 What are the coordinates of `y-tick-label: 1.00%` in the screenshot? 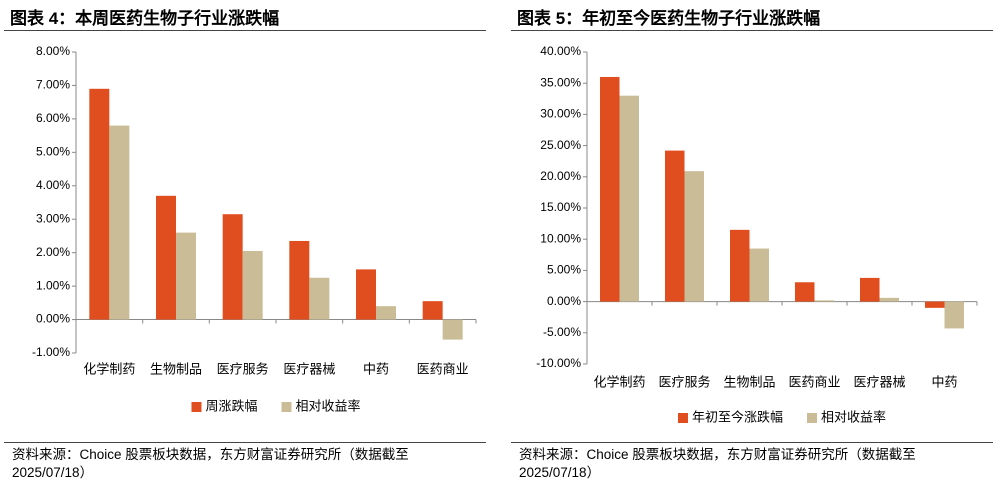 It's located at (53, 285).